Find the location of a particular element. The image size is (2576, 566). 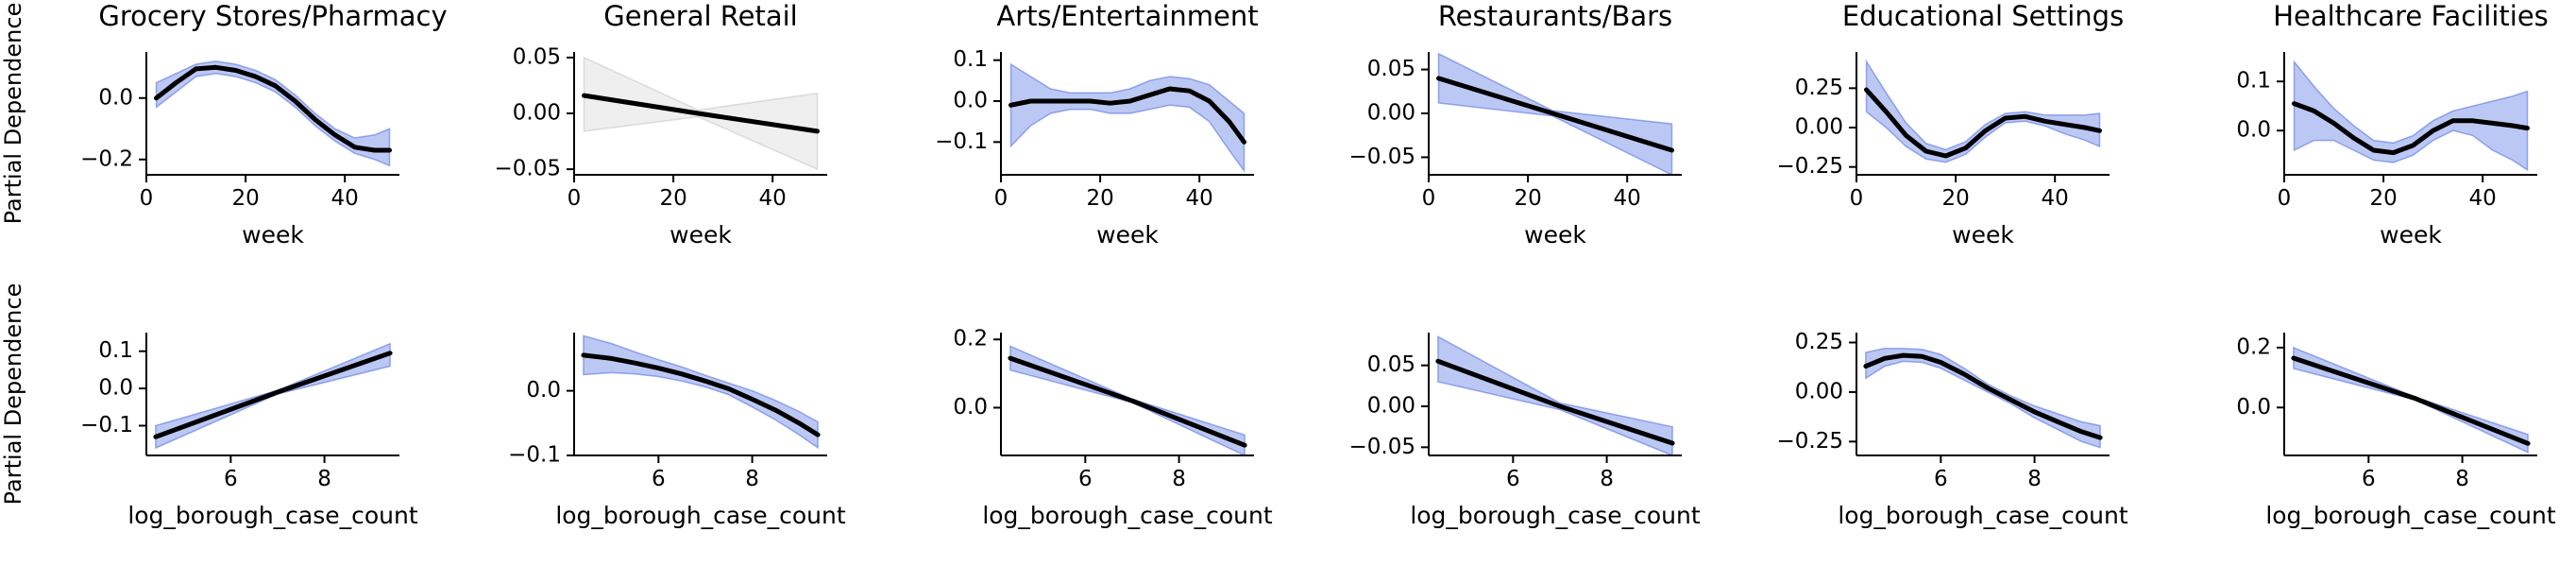

subplot-10: 6 8 −0.05 0.00 0.05 log_borough_case_count is located at coordinates (1525, 431).